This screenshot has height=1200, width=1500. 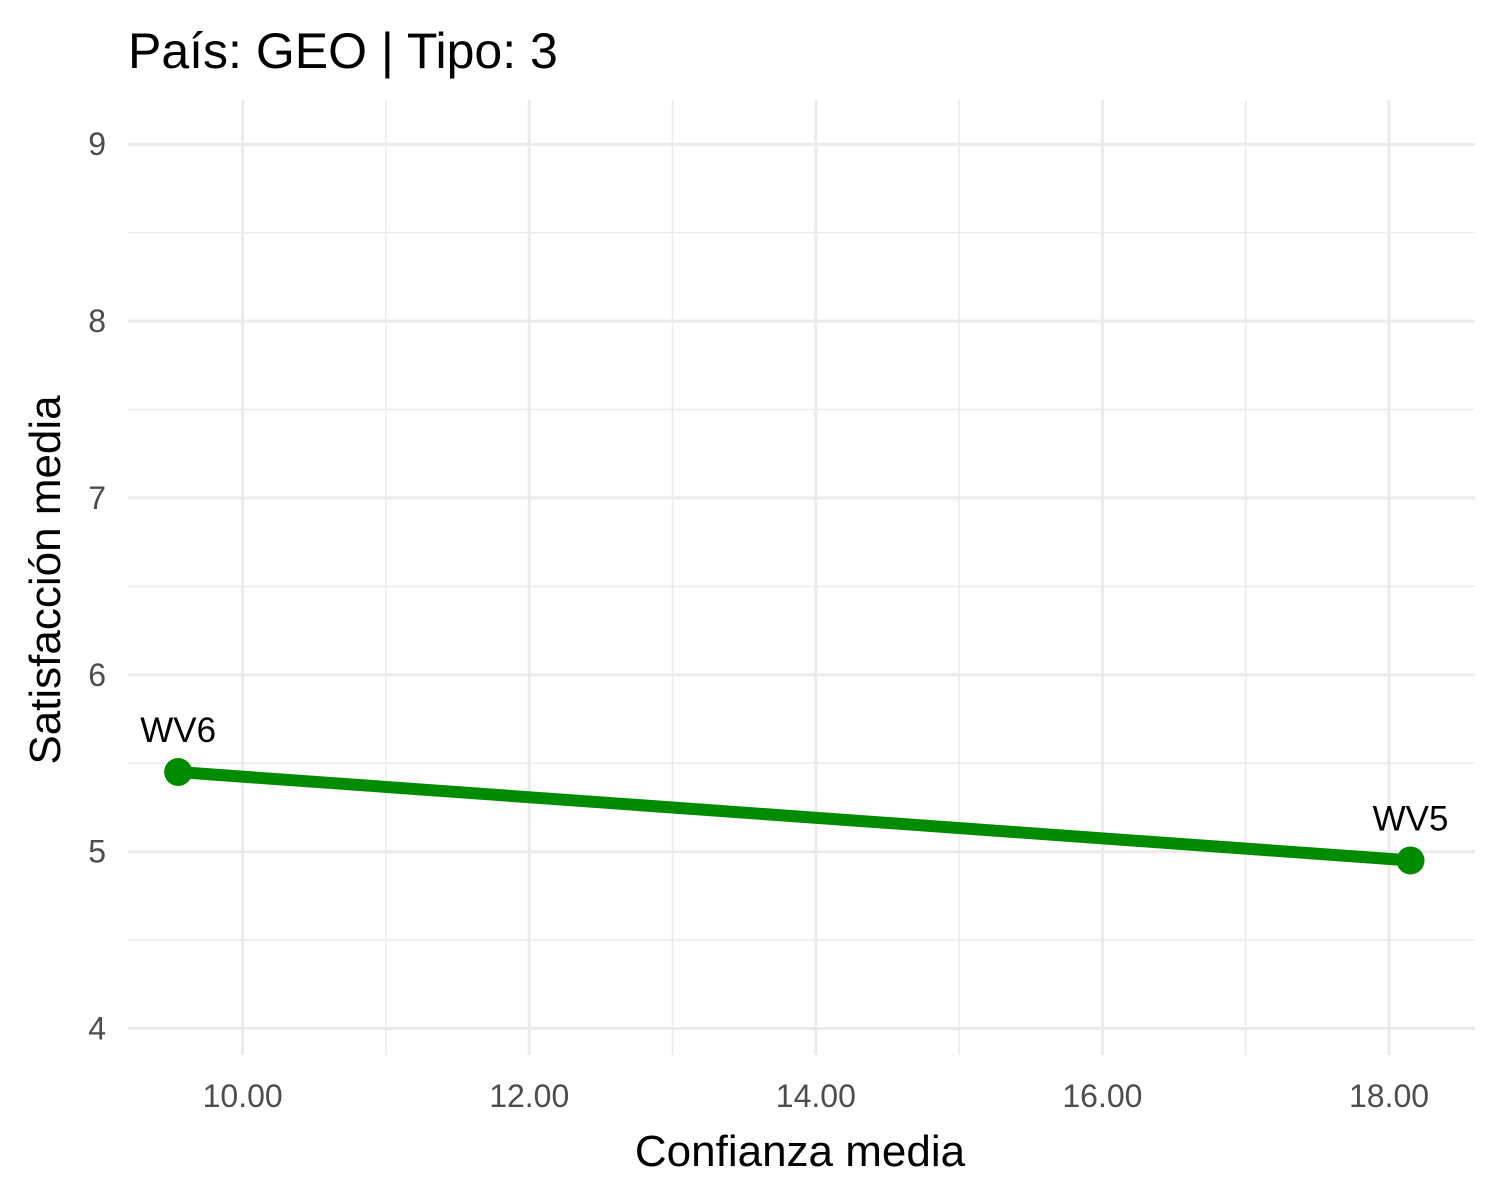 I want to click on x-tick-label: 12.00, so click(x=529, y=1096).